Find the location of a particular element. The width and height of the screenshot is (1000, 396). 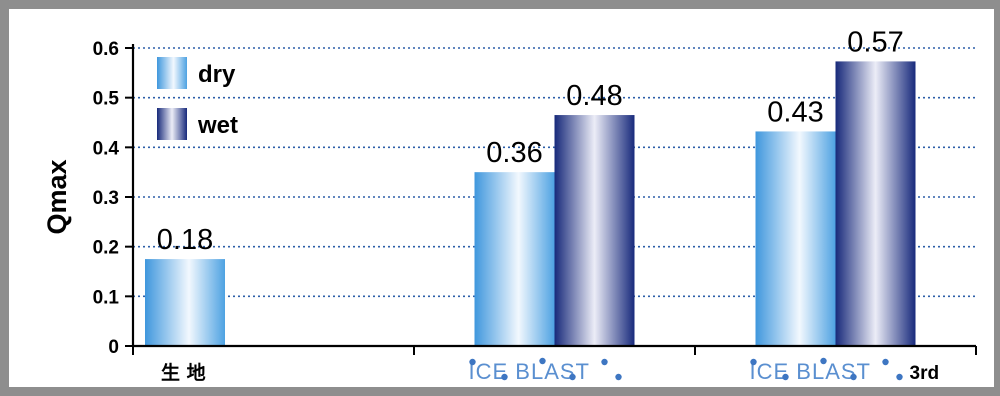

data-label-dry: 0.18 is located at coordinates (185, 240).